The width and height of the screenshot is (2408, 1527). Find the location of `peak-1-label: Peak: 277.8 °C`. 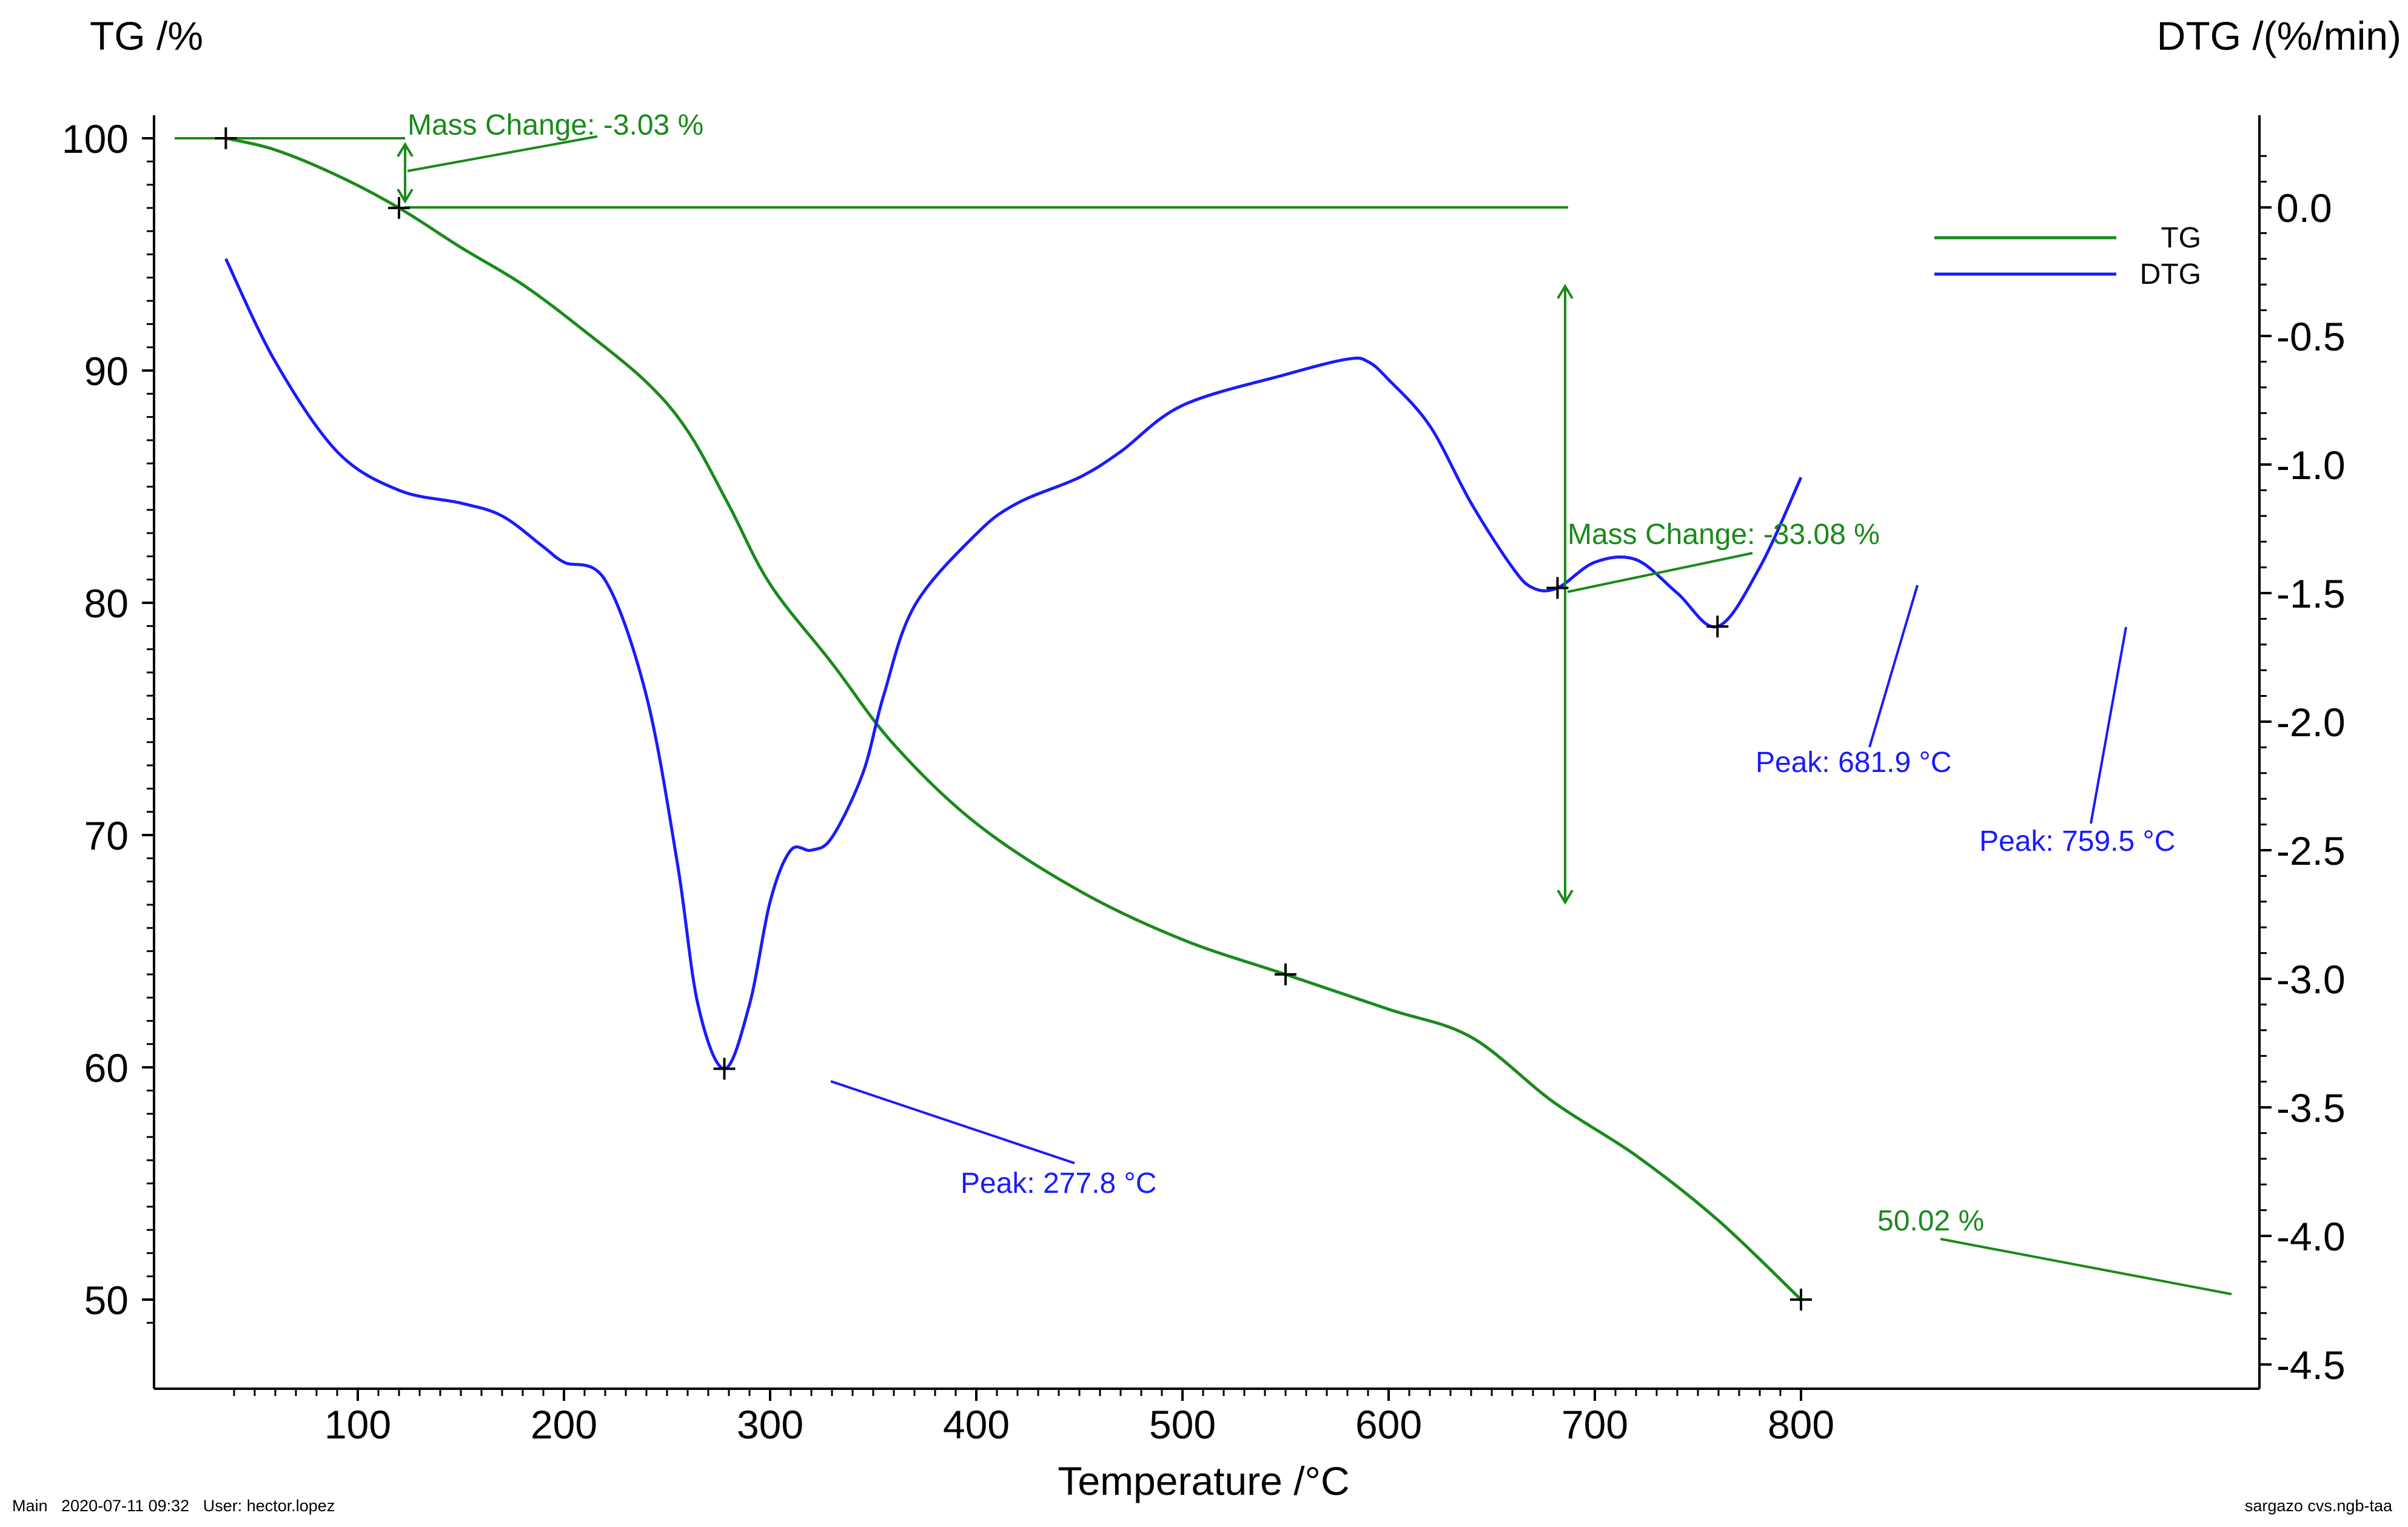

peak-1-label: Peak: 277.8 °C is located at coordinates (1058, 1183).